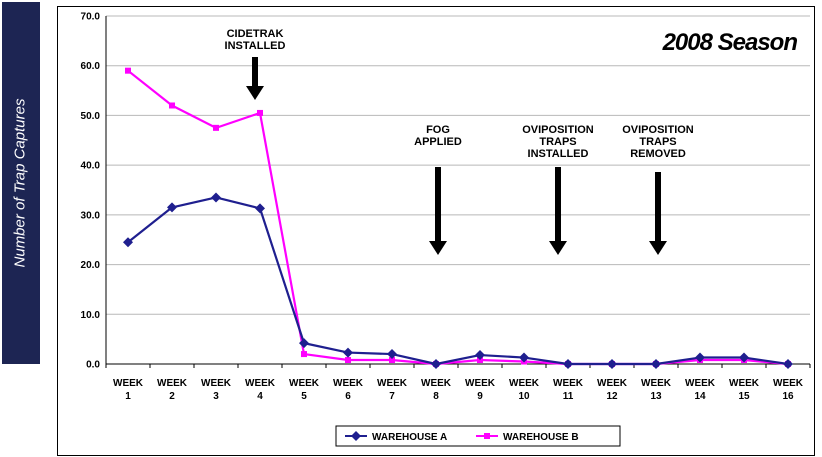 Image resolution: width=822 pixels, height=457 pixels. I want to click on legend-label: WAREHOUSE A, so click(409, 437).